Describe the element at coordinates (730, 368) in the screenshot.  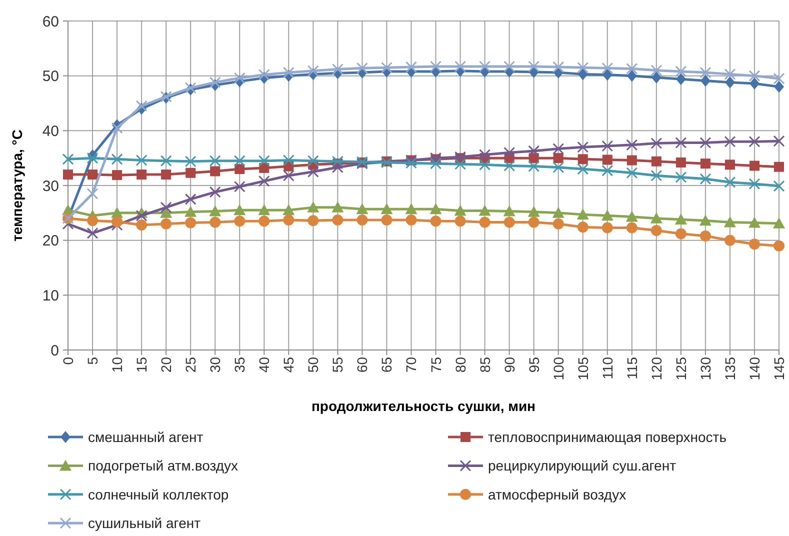
I see `x-tick-label: 135` at that location.